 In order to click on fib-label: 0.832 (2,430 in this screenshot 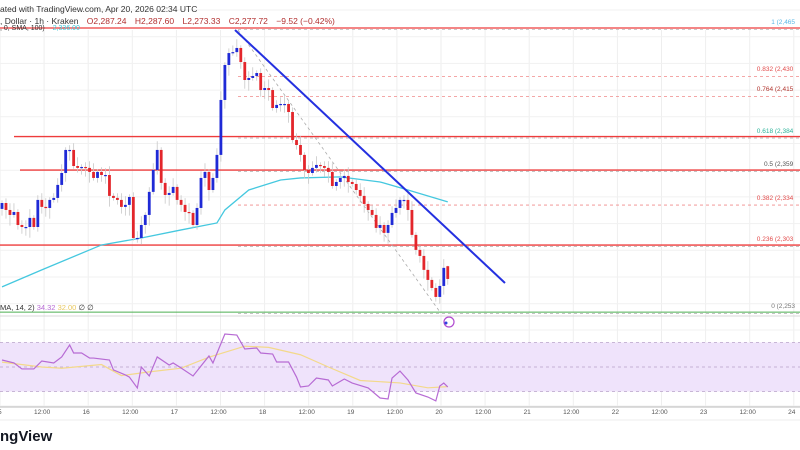, I will do `click(775, 69)`.